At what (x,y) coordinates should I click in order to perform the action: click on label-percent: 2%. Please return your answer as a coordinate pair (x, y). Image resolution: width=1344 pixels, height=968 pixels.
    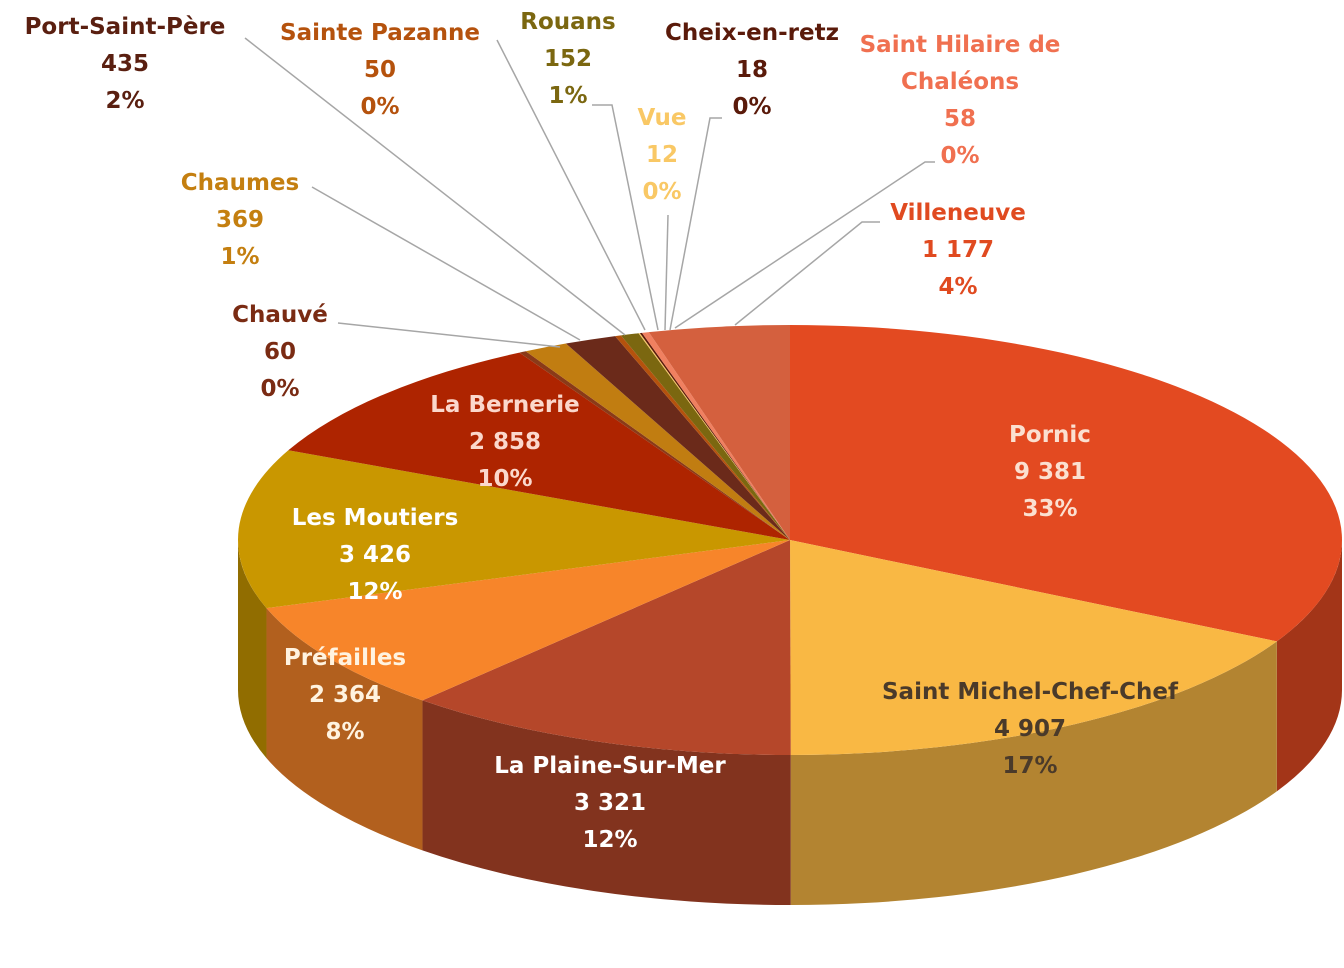
    Looking at the image, I should click on (125, 101).